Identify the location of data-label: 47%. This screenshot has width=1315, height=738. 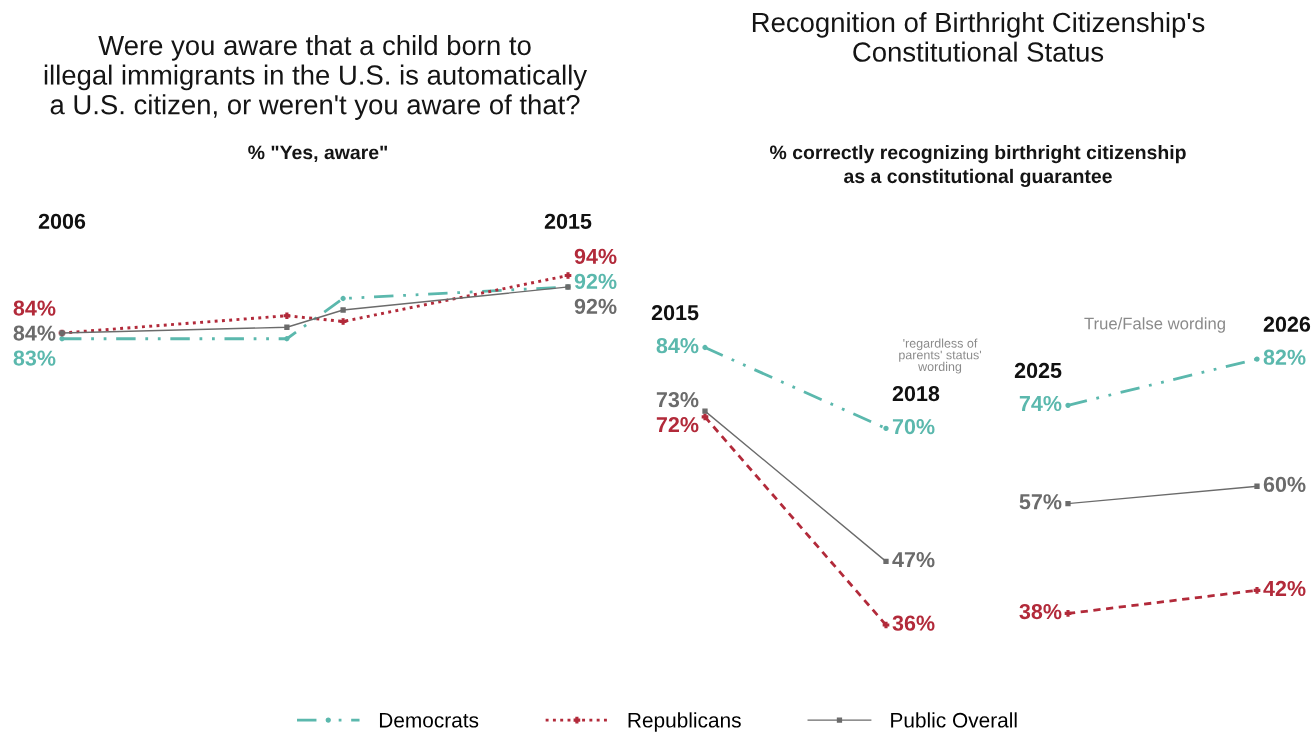
(913, 559).